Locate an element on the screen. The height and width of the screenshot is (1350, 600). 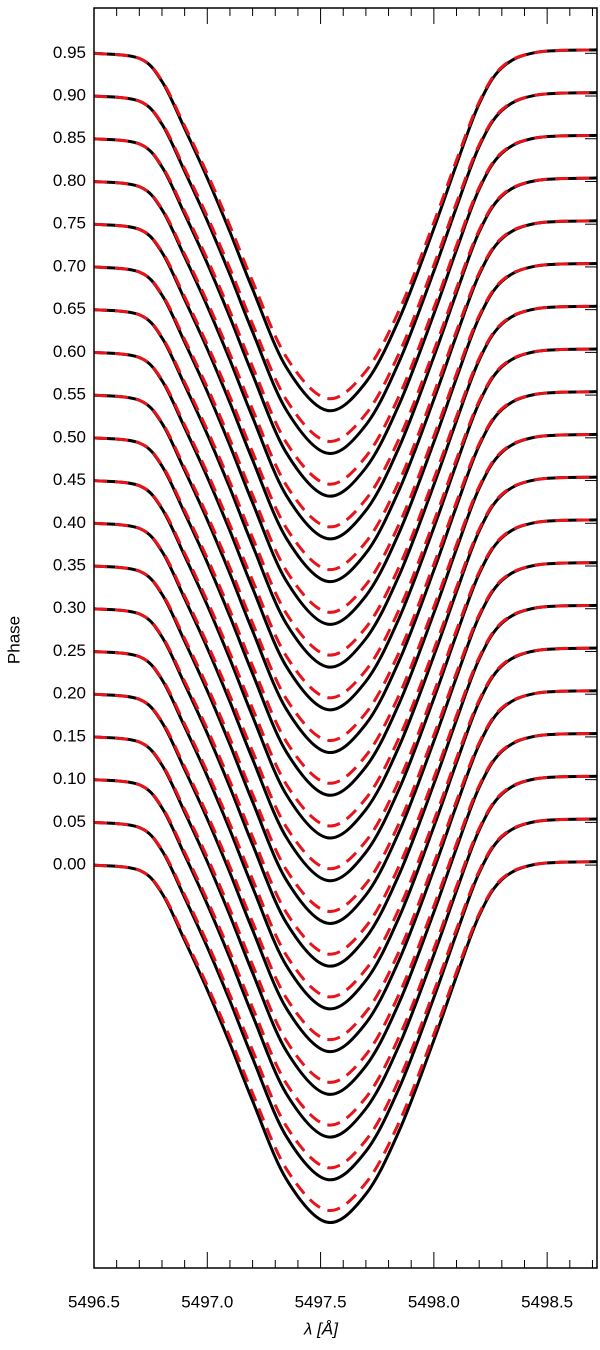
y-tick-label: 0.20 is located at coordinates (69, 693).